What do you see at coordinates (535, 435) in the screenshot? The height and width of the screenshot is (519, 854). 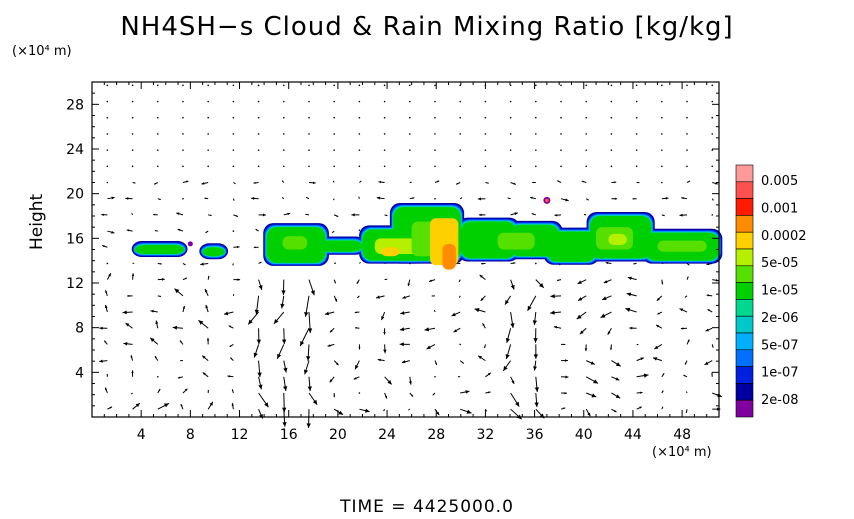 I see `x-tick-label: 36` at bounding box center [535, 435].